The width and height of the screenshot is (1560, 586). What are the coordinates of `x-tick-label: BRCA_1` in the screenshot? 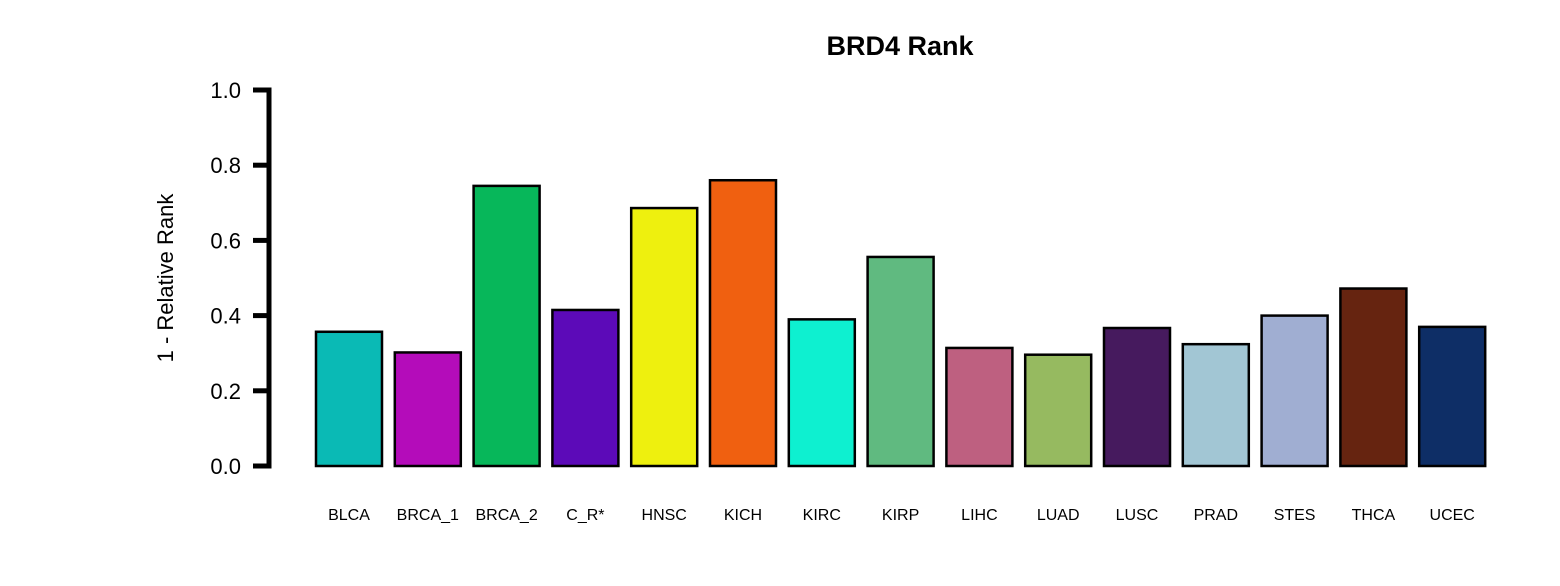 It's located at (428, 515).